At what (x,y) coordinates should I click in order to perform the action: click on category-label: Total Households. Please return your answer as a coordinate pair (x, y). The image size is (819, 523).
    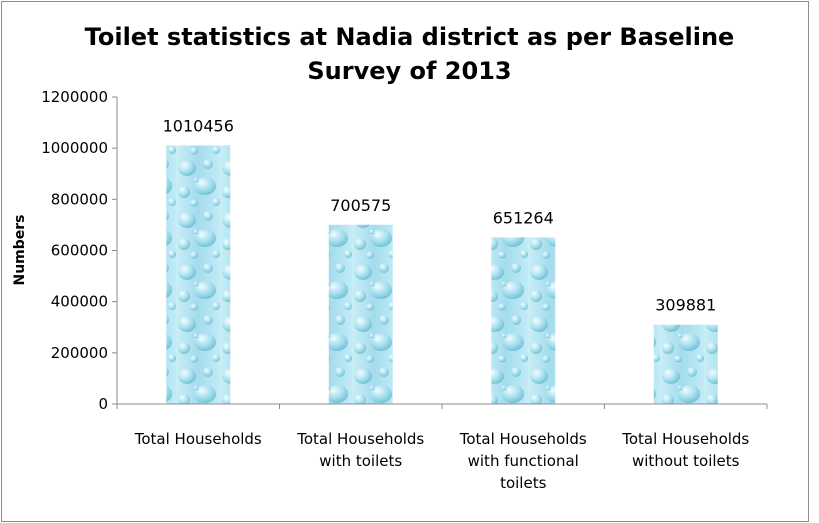
    Looking at the image, I should click on (198, 439).